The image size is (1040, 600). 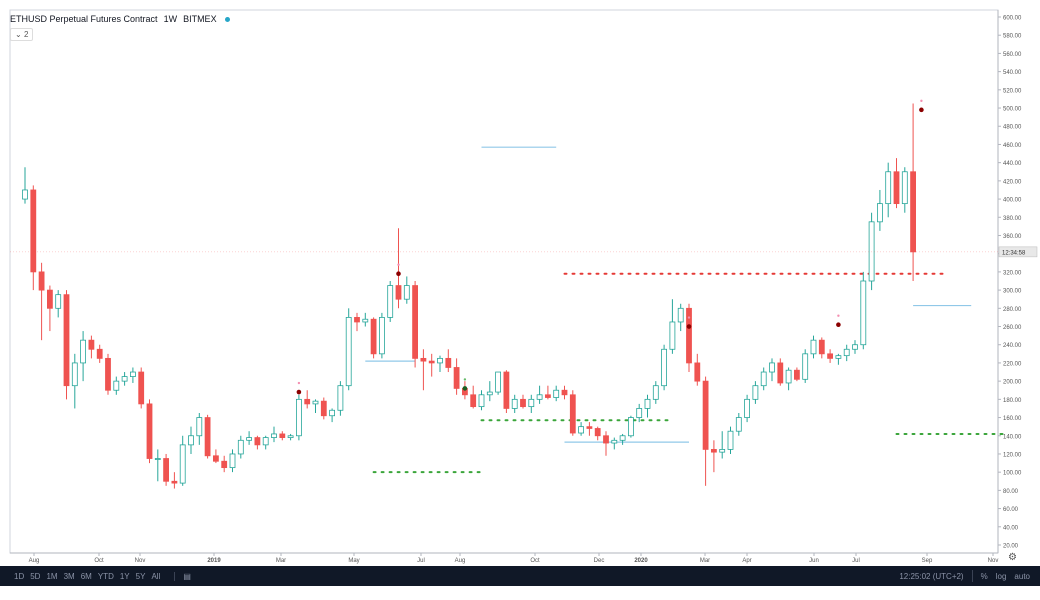 I want to click on log-toggle: log, so click(x=1001, y=576).